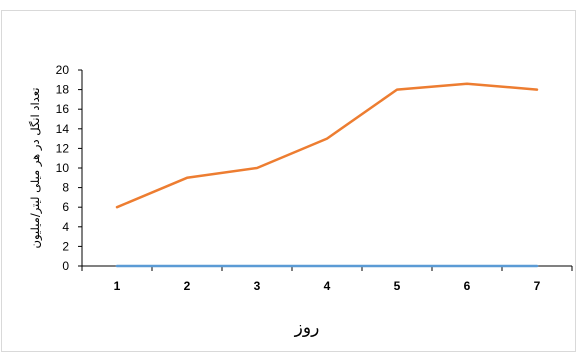  I want to click on y-tick-label: 14, so click(63, 129).